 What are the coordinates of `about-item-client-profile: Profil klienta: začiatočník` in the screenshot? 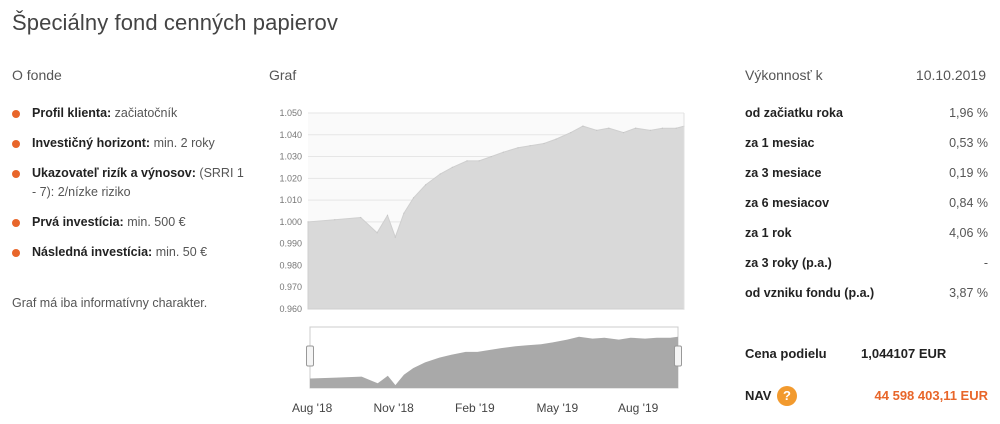 It's located at (129, 113).